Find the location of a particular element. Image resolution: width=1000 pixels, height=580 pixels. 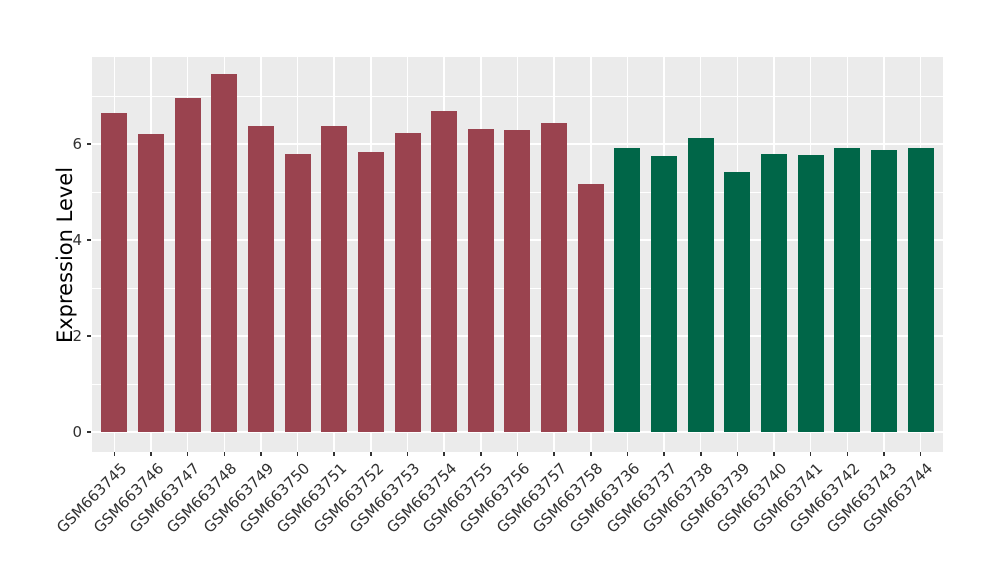

y-tick-label: 4 is located at coordinates (77, 240).